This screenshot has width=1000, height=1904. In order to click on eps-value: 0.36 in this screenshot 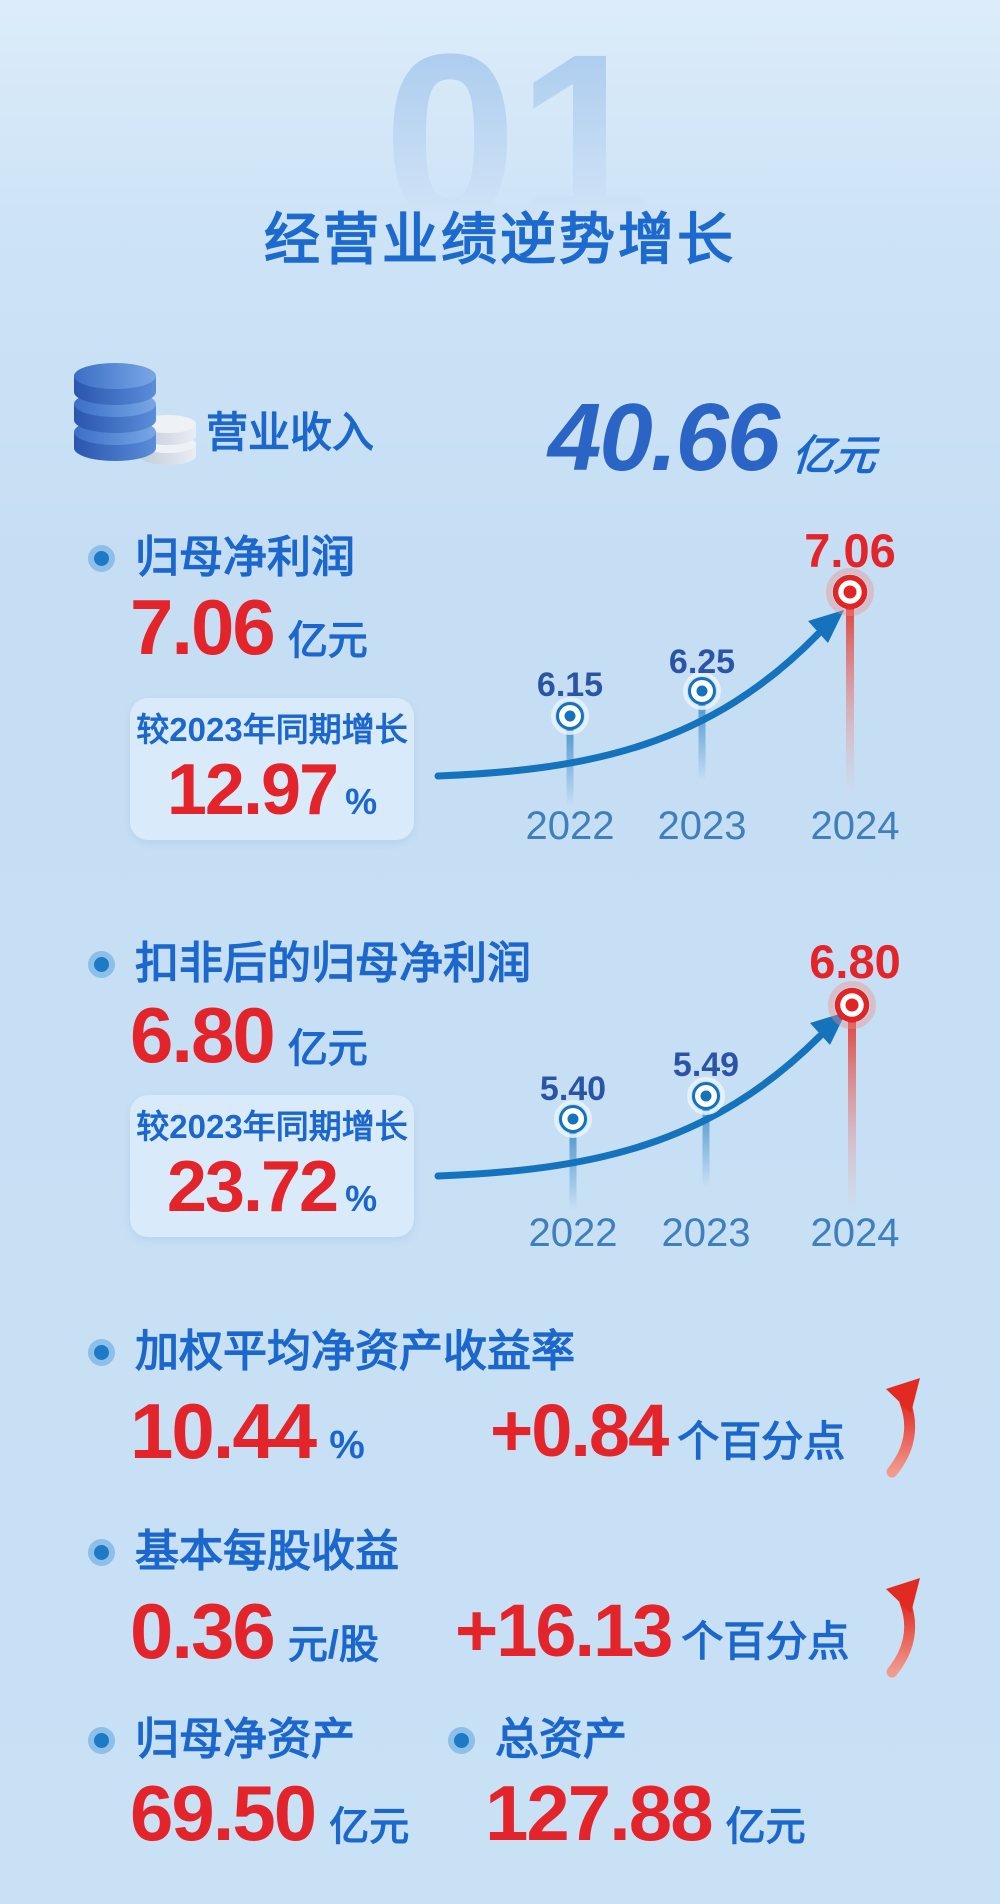, I will do `click(203, 1631)`.